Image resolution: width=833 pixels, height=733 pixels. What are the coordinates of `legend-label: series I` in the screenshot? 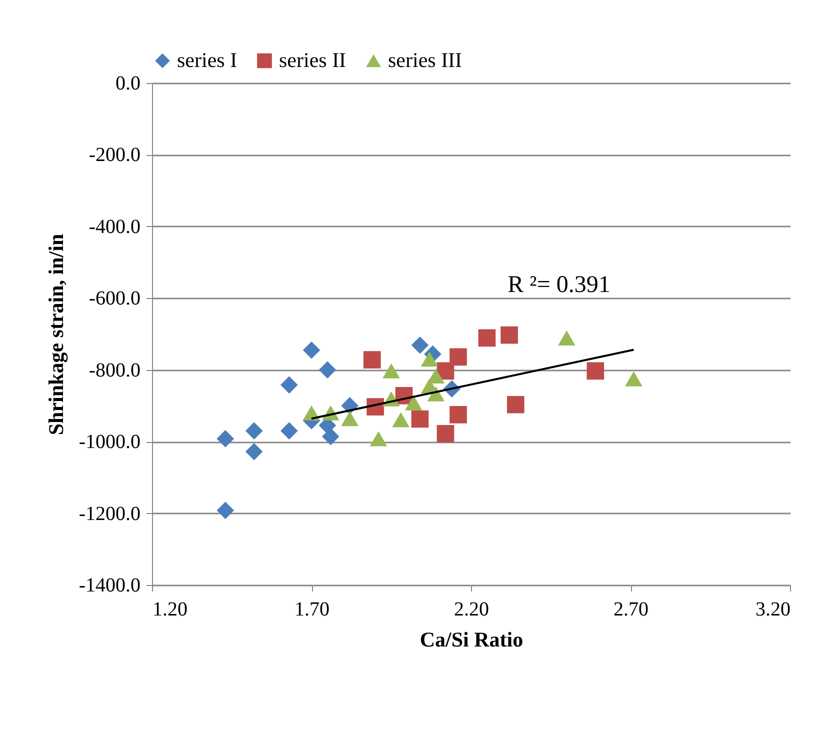 It's located at (207, 60).